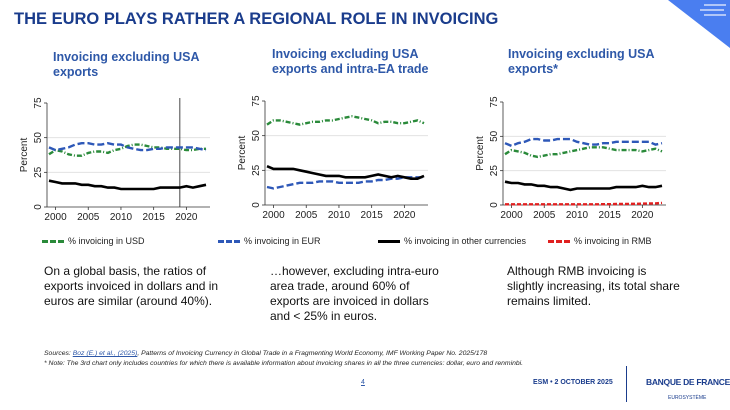 The width and height of the screenshot is (730, 410). Describe the element at coordinates (126, 64) in the screenshot. I see `chart-1-title: Invoicing excluding USA exports` at that location.